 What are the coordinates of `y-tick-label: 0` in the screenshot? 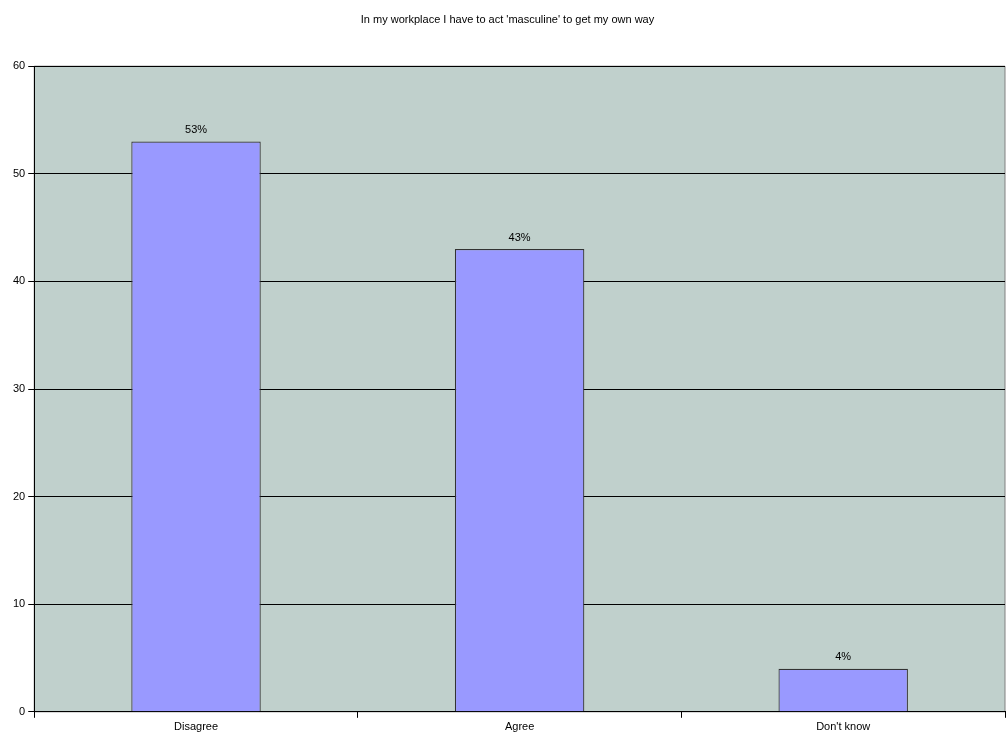 It's located at (22, 710).